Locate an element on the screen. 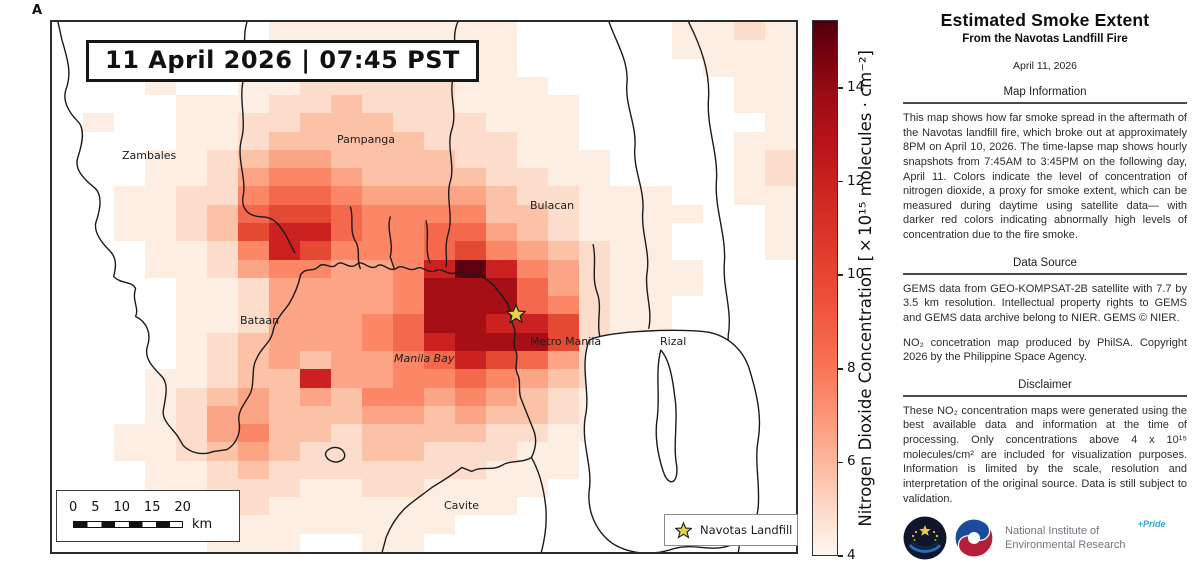 This screenshot has width=1200, height=587. philsa-logo is located at coordinates (925, 538).